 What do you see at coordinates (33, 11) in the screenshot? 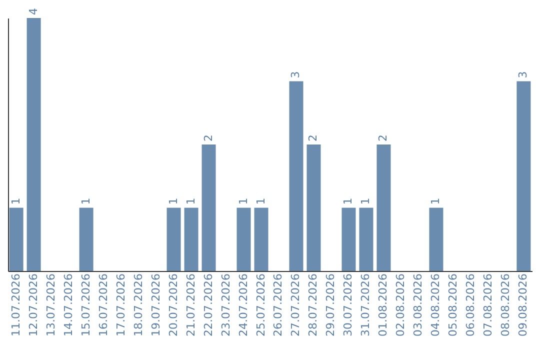
I see `data-label: 4` at bounding box center [33, 11].